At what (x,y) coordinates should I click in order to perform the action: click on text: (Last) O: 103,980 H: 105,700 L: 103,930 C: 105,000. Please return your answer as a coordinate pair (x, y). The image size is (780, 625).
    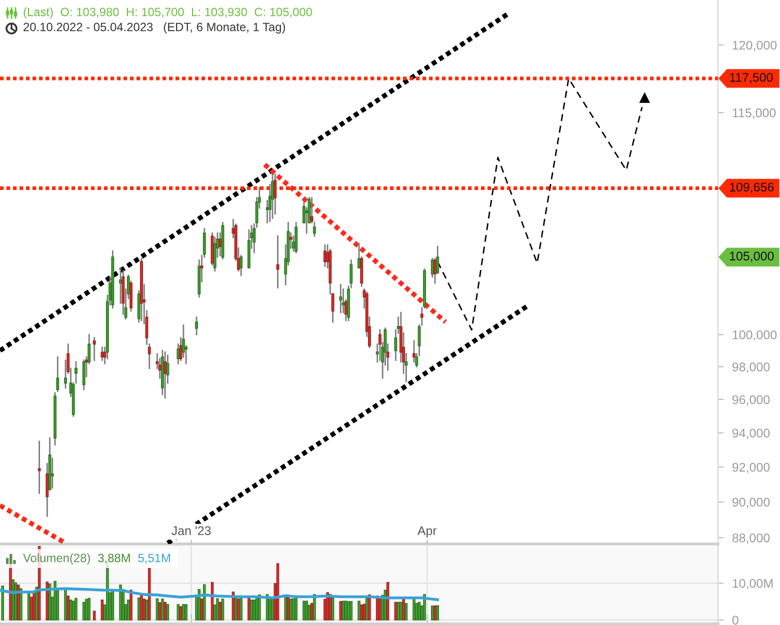
    Looking at the image, I should click on (168, 13).